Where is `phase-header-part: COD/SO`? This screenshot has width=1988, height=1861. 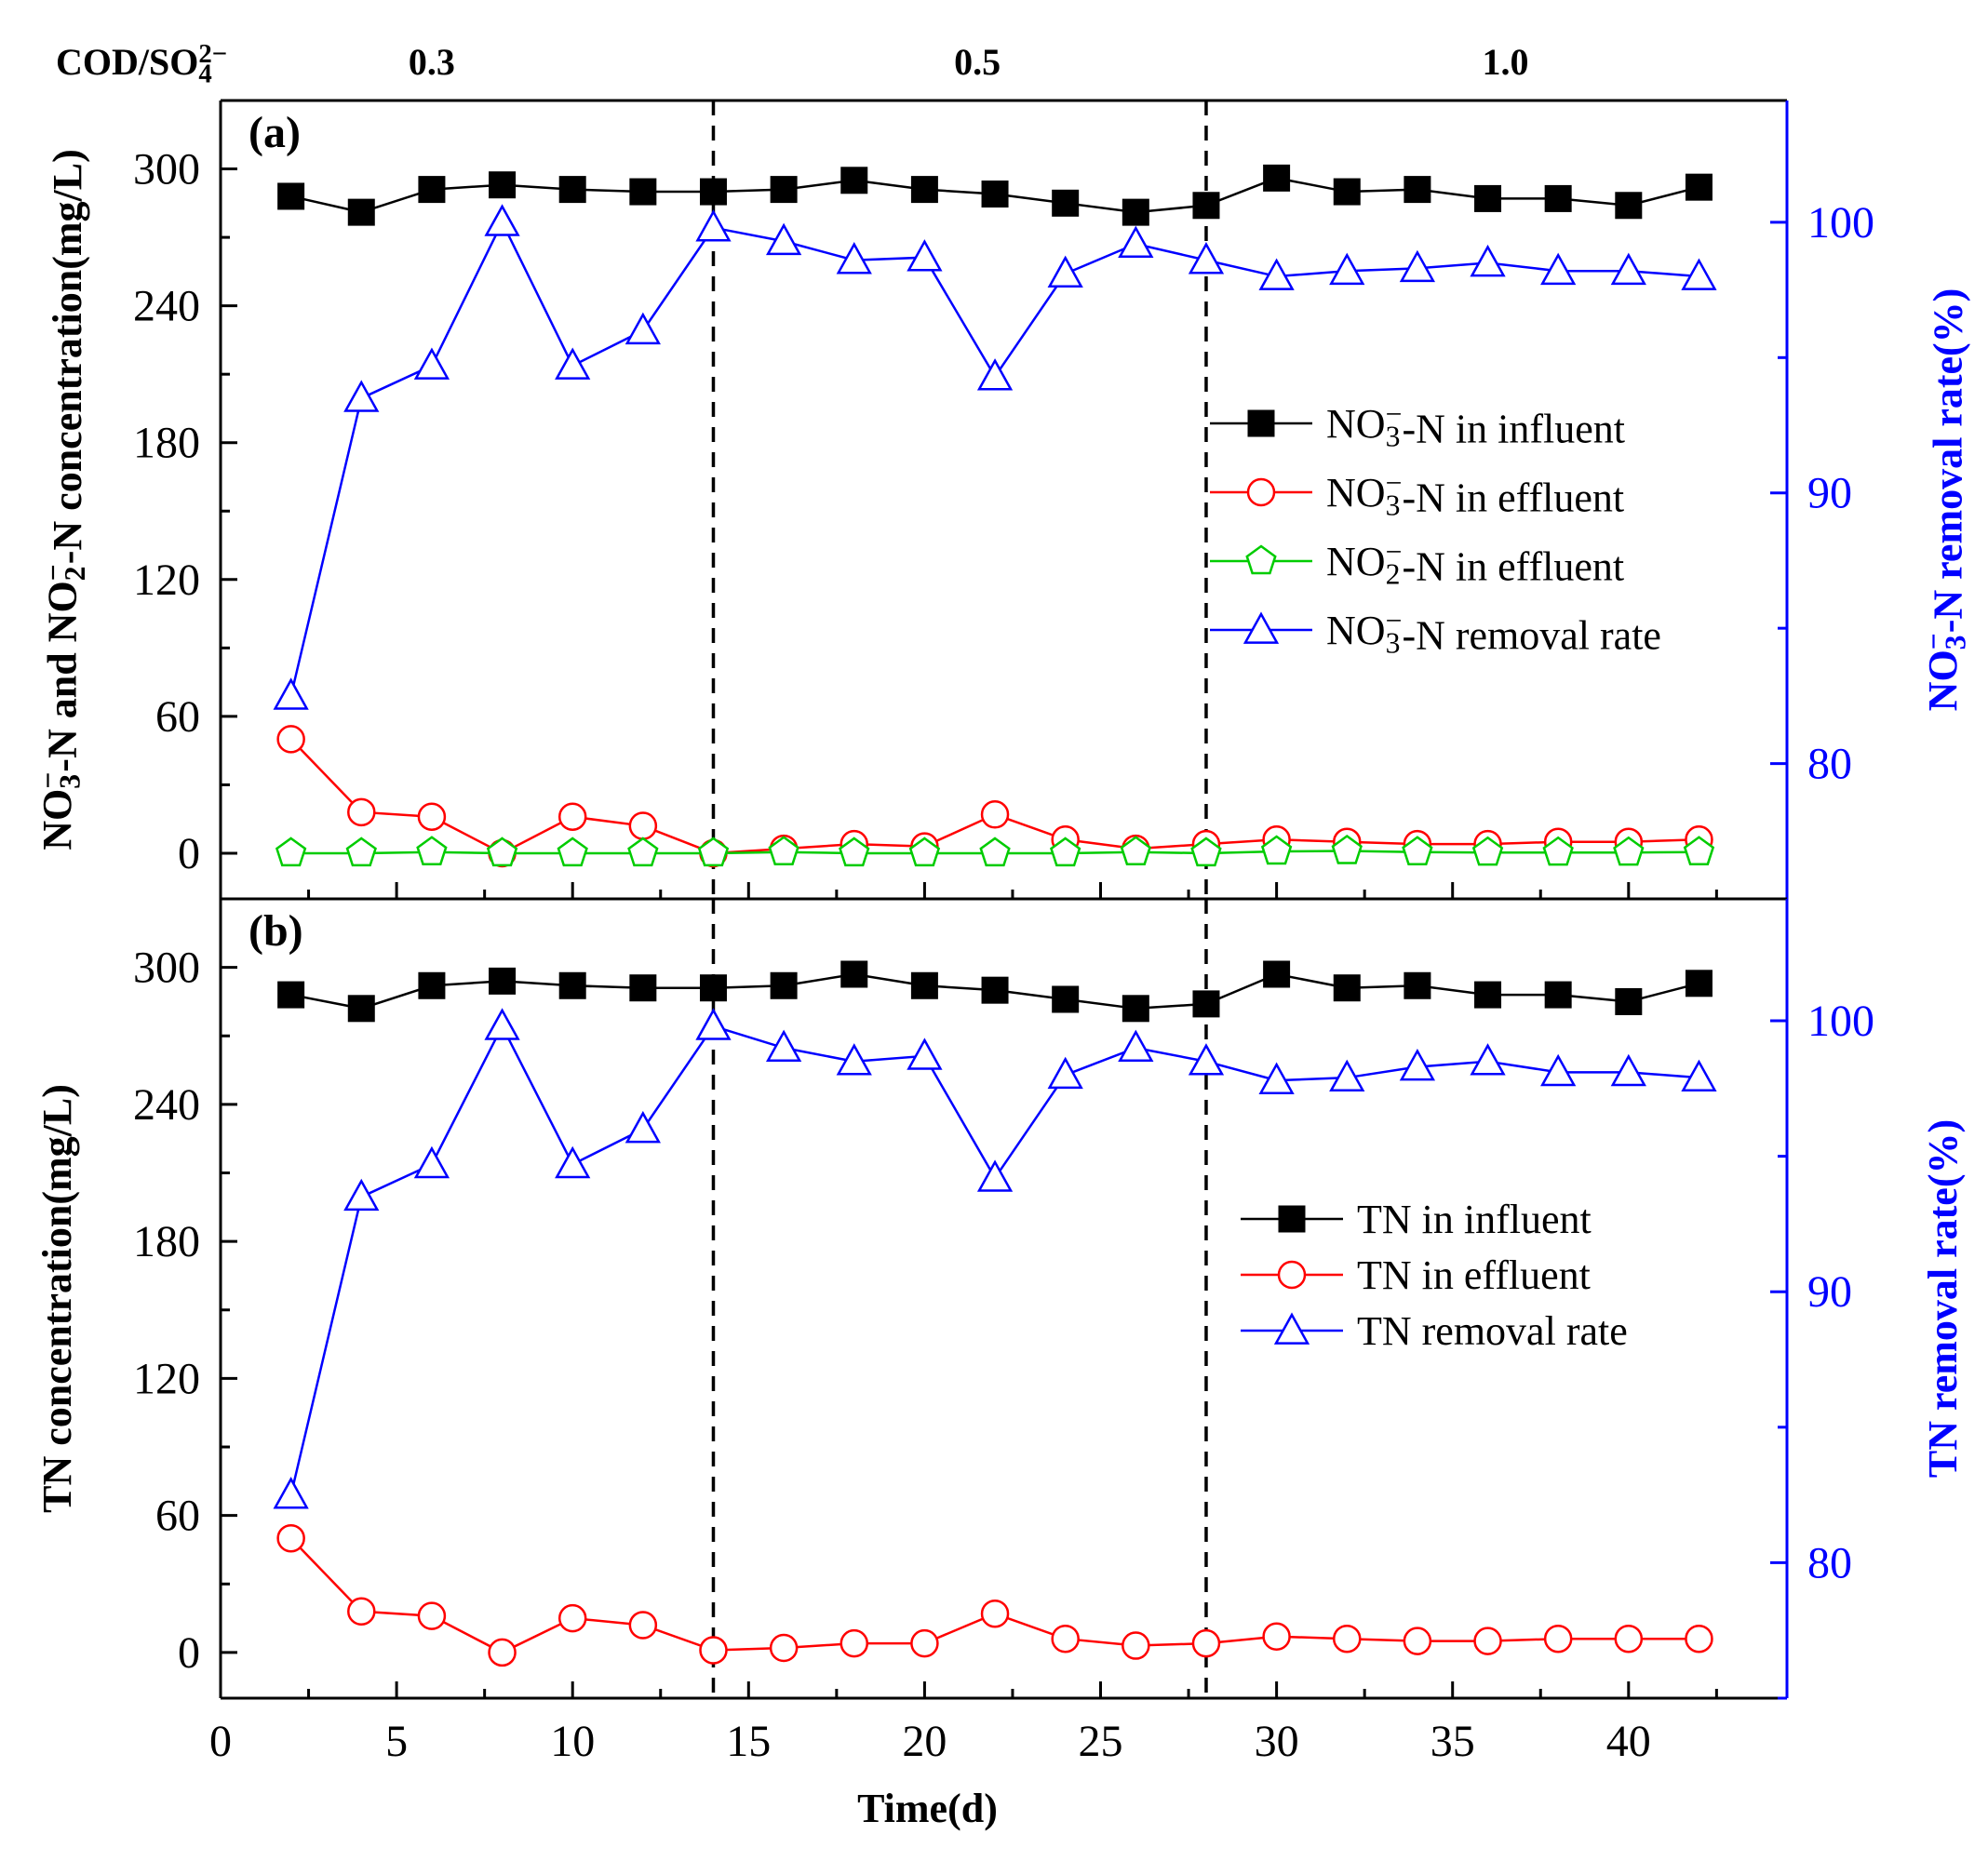
phase-header-part: COD/SO is located at coordinates (127, 62).